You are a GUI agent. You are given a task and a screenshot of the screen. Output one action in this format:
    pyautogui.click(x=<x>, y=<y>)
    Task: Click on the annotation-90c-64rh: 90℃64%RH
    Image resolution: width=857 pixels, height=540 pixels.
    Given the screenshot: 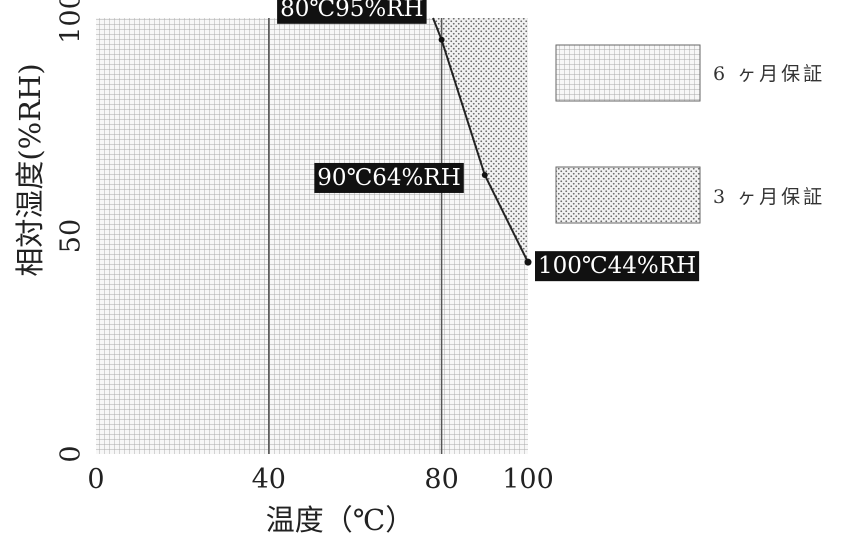 What is the action you would take?
    pyautogui.click(x=389, y=177)
    